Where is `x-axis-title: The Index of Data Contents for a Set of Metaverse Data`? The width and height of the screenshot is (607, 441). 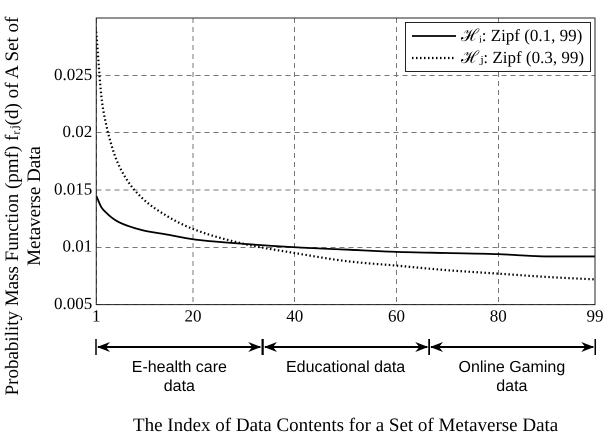 x-axis-title: The Index of Data Contents for a Set of Metaverse Data is located at coordinates (345, 426).